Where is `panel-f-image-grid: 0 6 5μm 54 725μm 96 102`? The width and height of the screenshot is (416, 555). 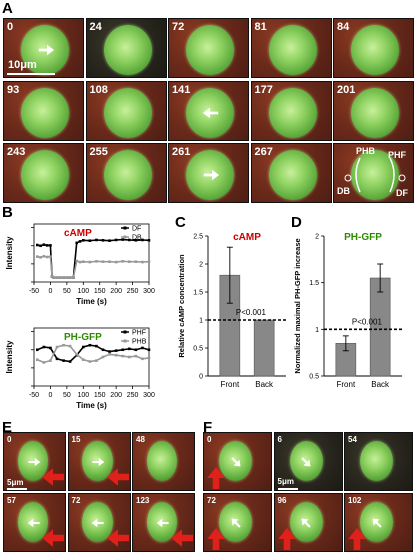
panel-f-image-grid: 0 6 5μm 54 725μm 96 102 is located at coordinates (309, 493).